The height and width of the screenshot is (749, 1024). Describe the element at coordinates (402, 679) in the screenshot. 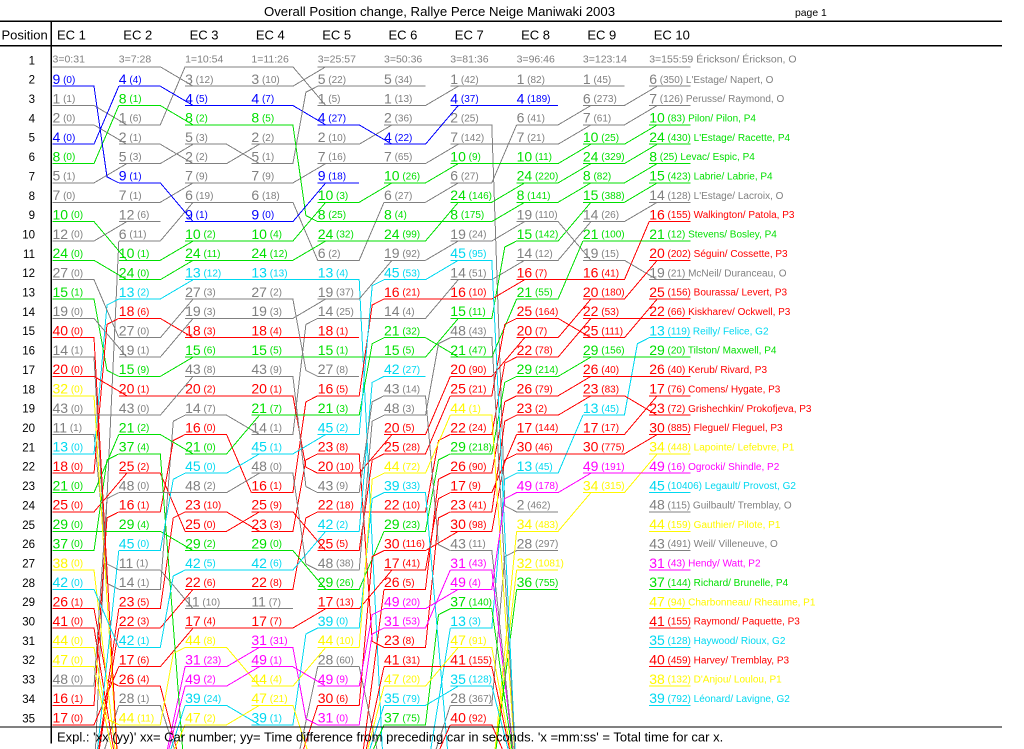

I see `svg-text: 47 (20)` at that location.